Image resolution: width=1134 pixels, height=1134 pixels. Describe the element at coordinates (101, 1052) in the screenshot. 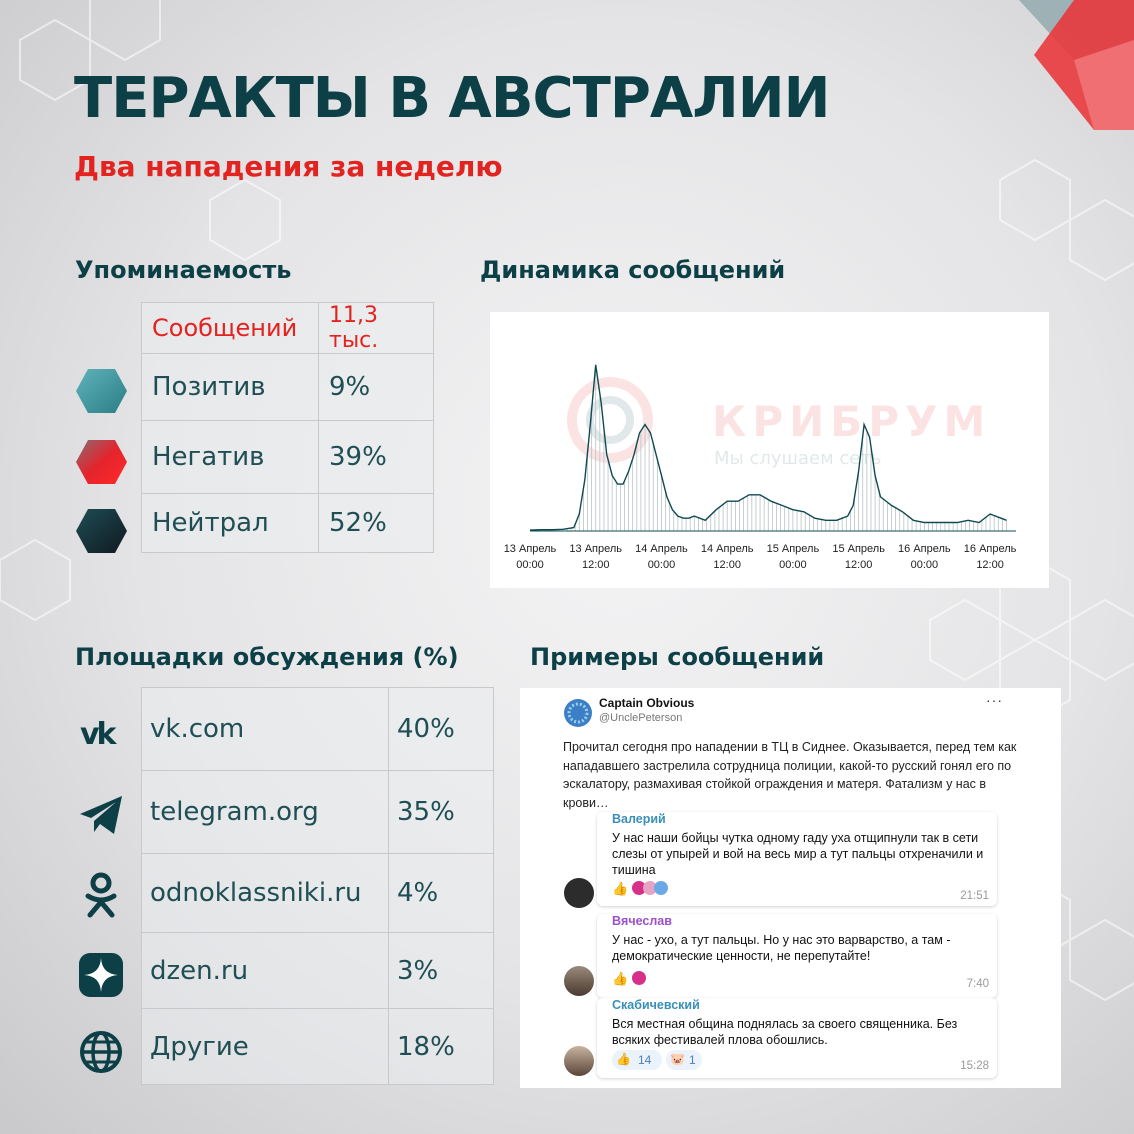

I see `globe-icon` at that location.